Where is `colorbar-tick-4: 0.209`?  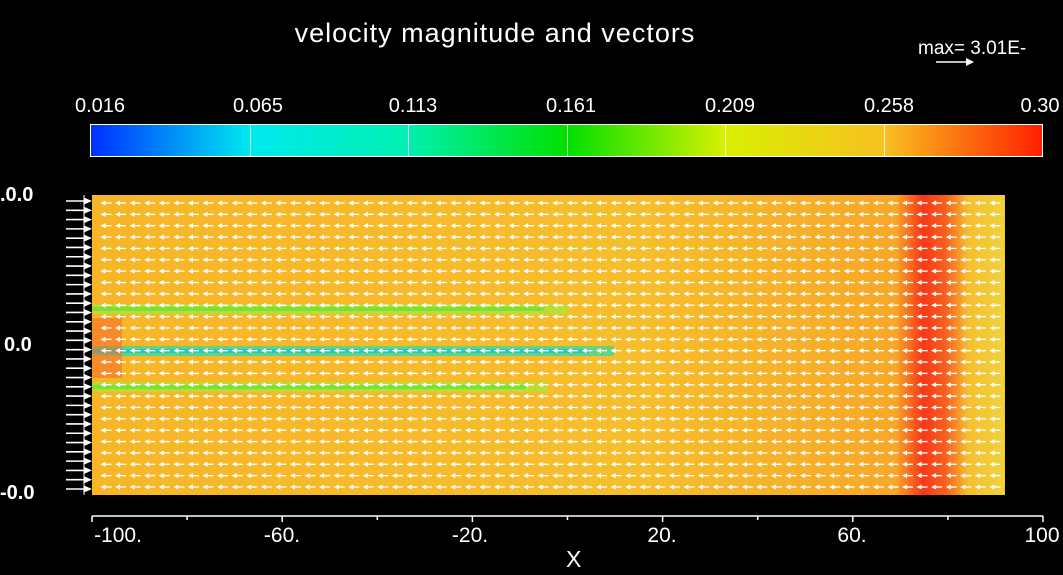
colorbar-tick-4: 0.209 is located at coordinates (730, 106).